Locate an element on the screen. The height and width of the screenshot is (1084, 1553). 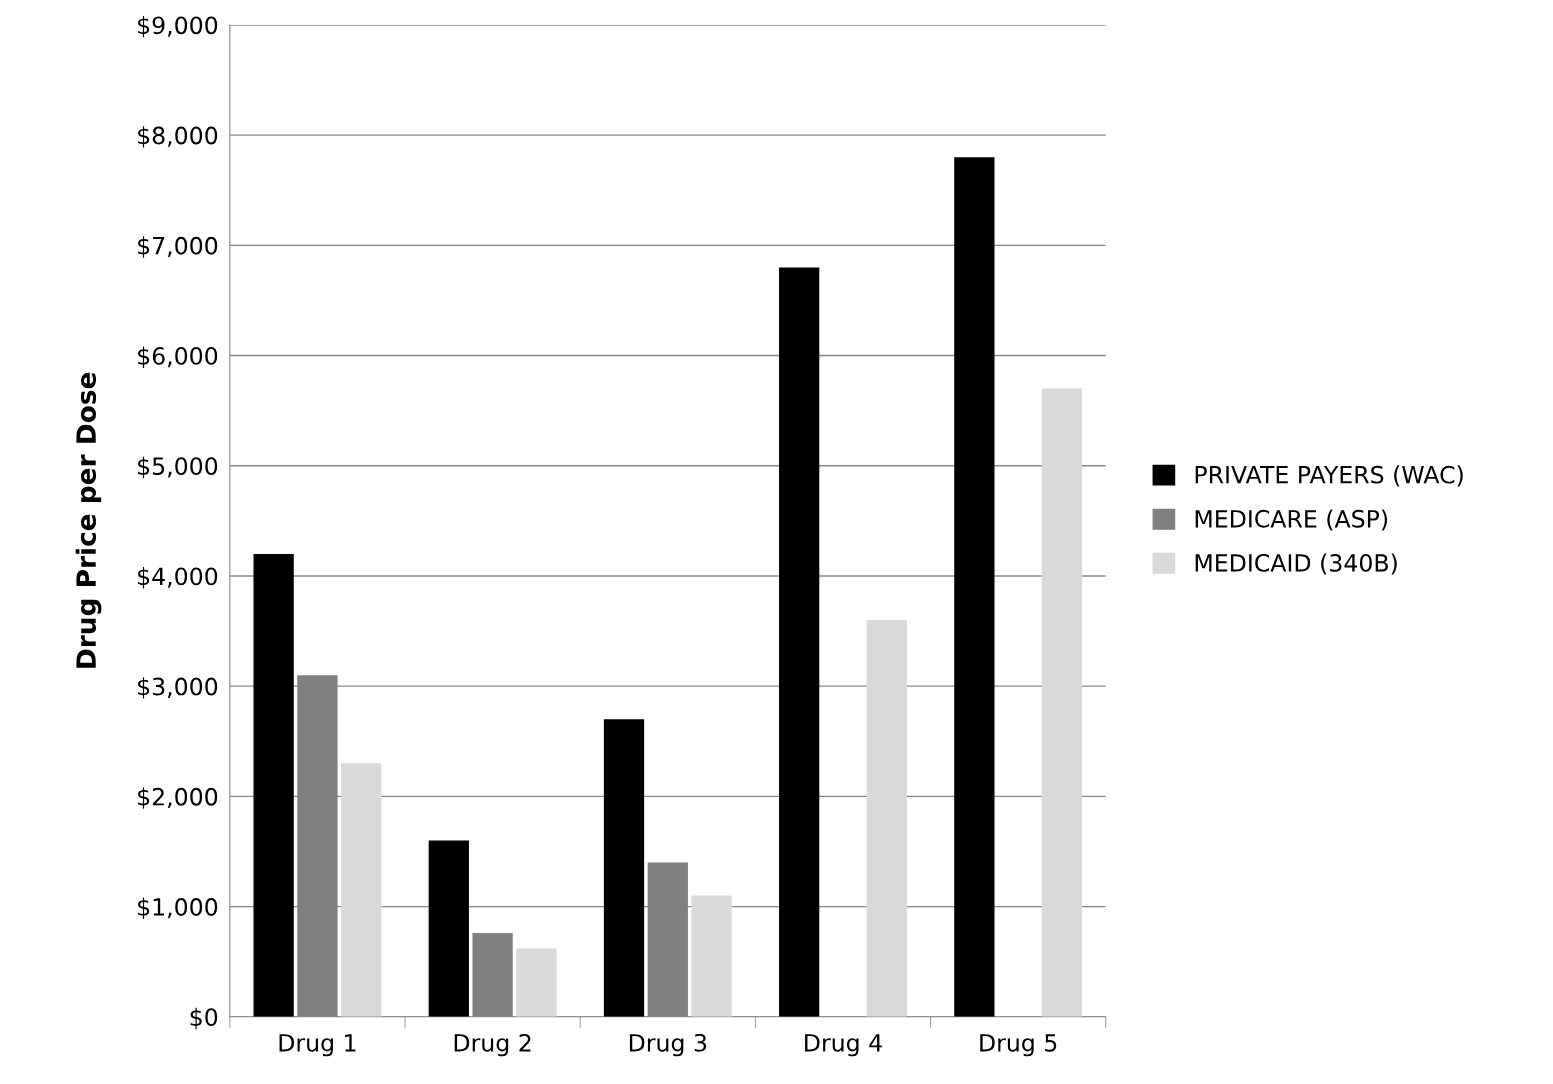
y-tick-label: $5,000 is located at coordinates (178, 467).